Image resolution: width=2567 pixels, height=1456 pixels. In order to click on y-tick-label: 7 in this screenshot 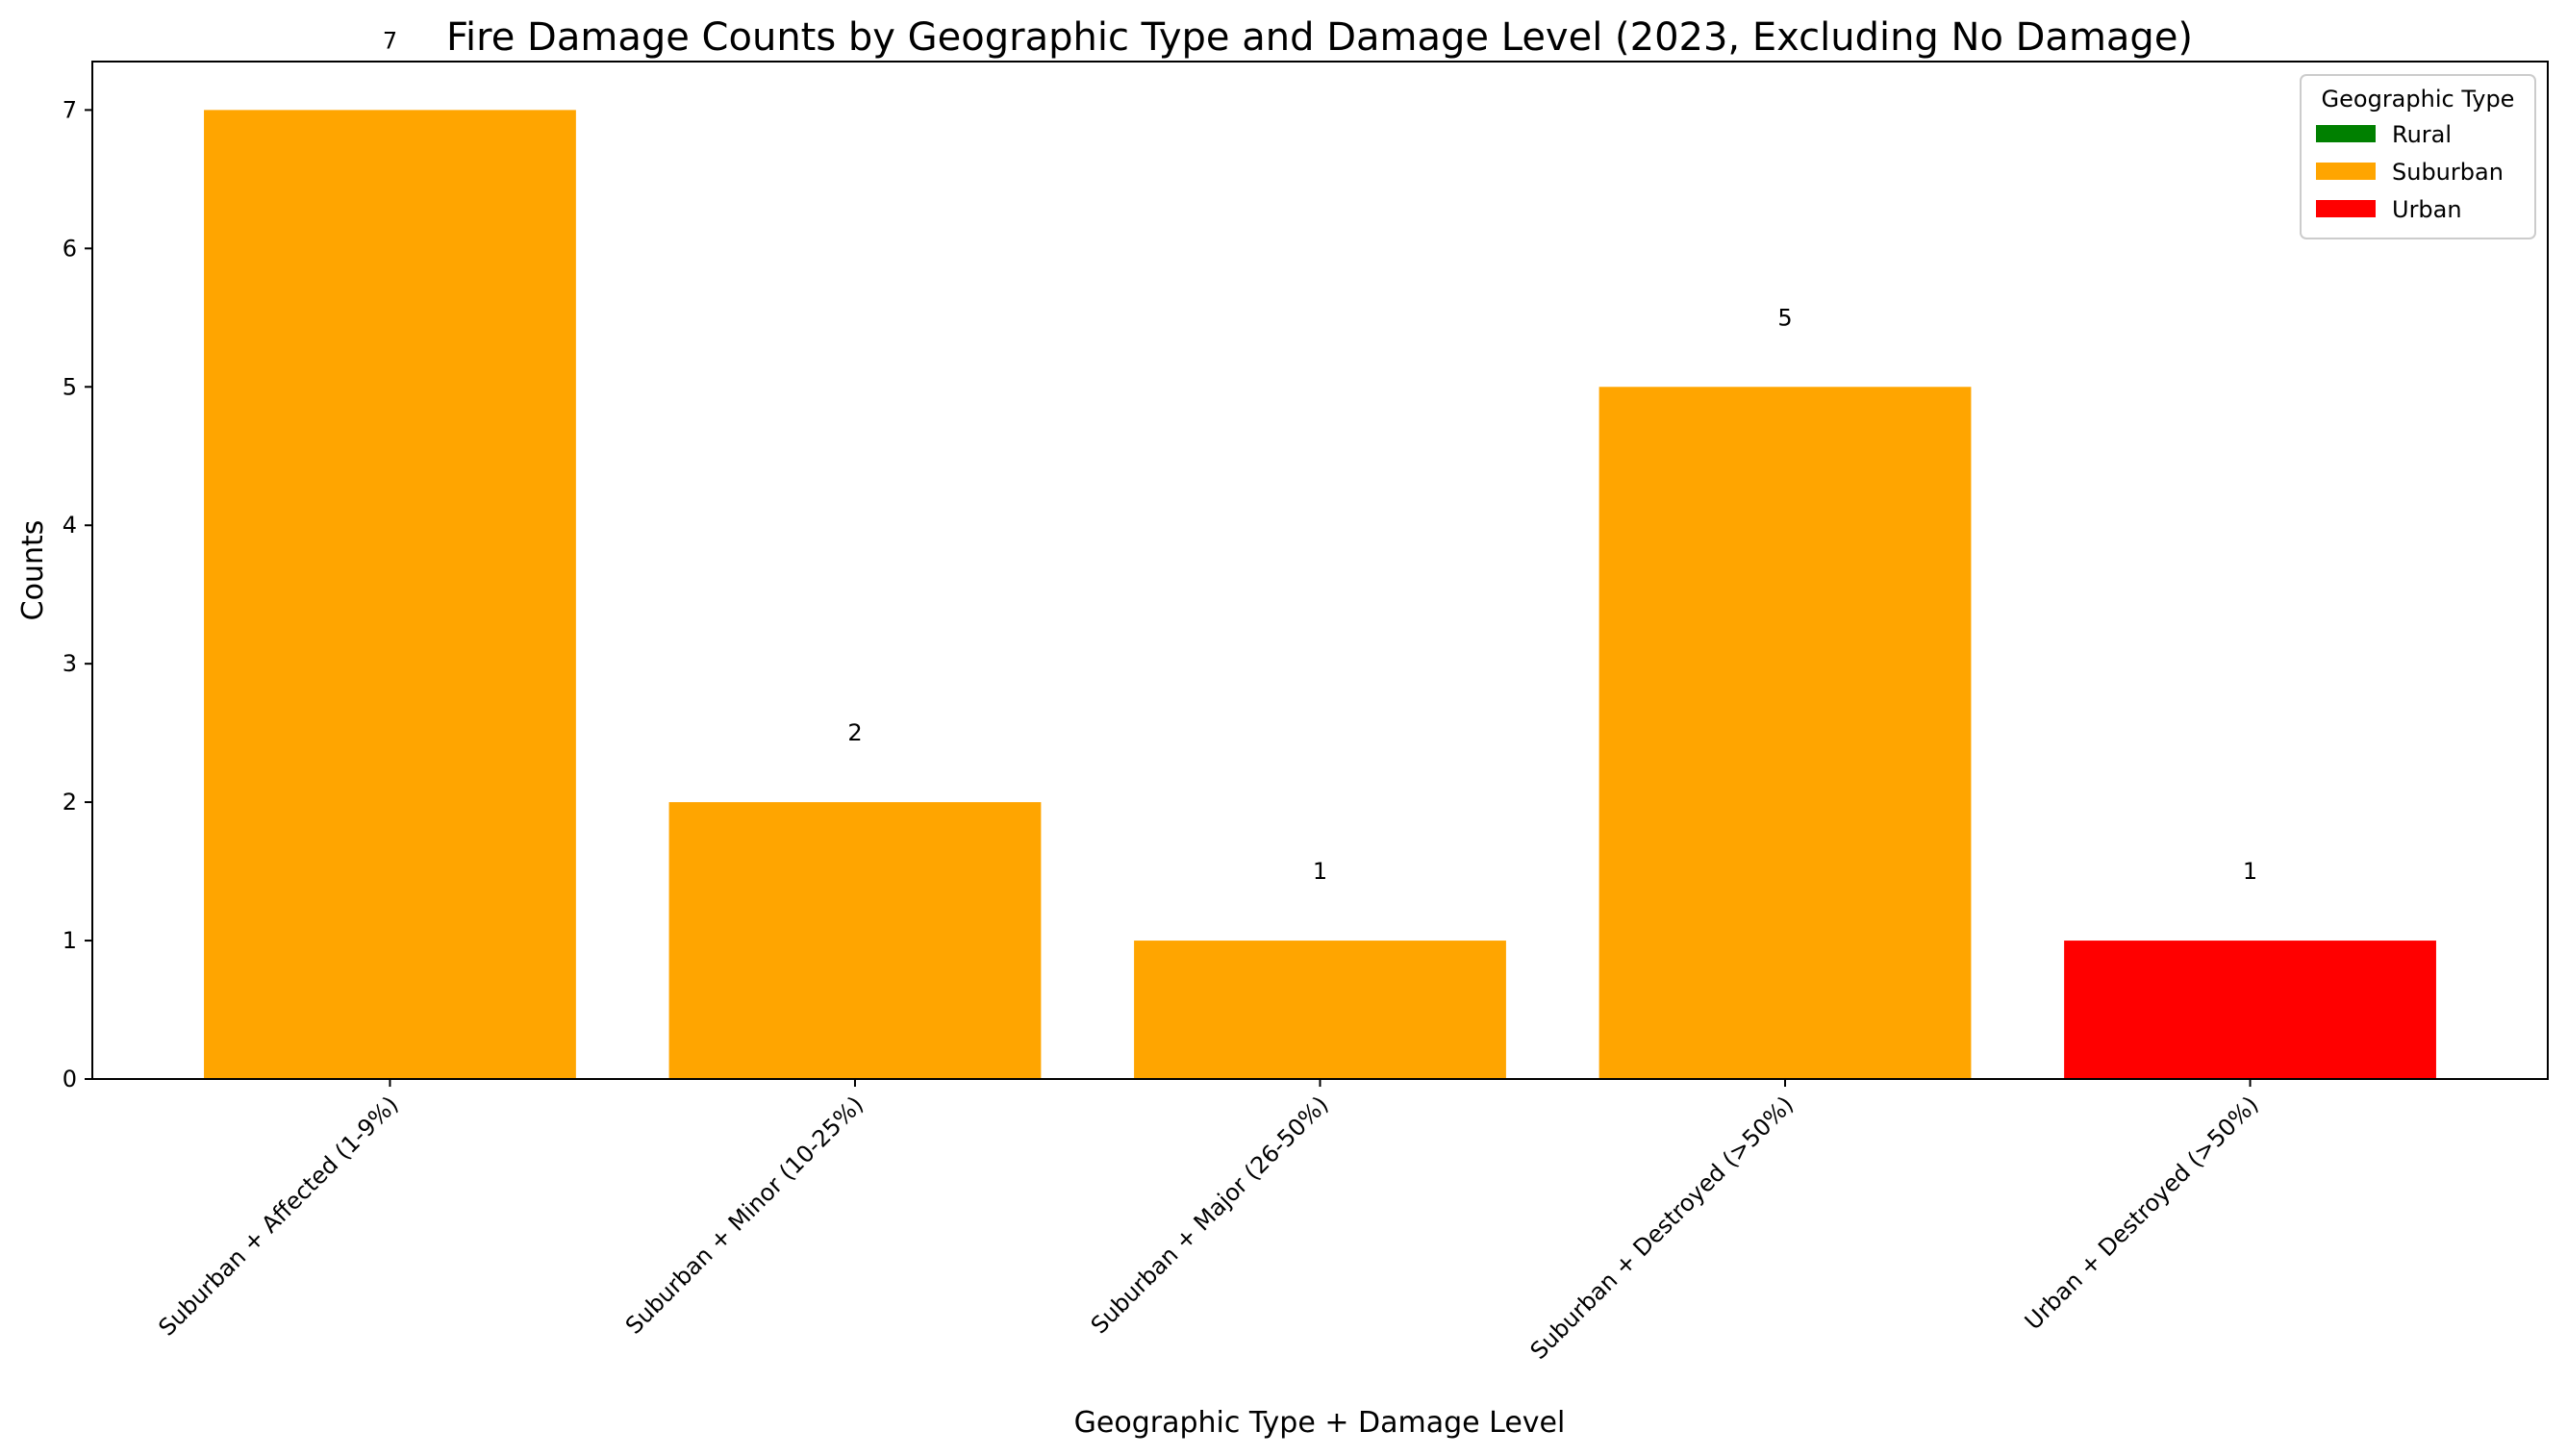, I will do `click(70, 109)`.